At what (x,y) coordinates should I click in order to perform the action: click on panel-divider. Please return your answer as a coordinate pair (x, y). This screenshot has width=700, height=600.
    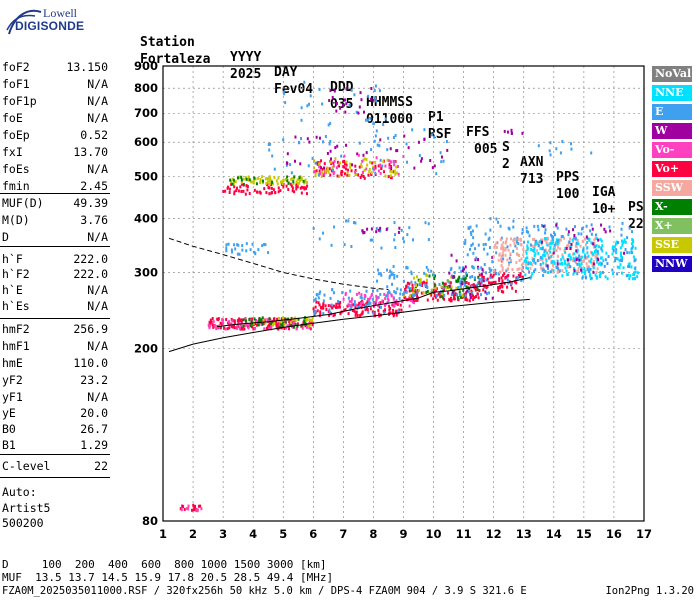
    Looking at the image, I should click on (55, 193).